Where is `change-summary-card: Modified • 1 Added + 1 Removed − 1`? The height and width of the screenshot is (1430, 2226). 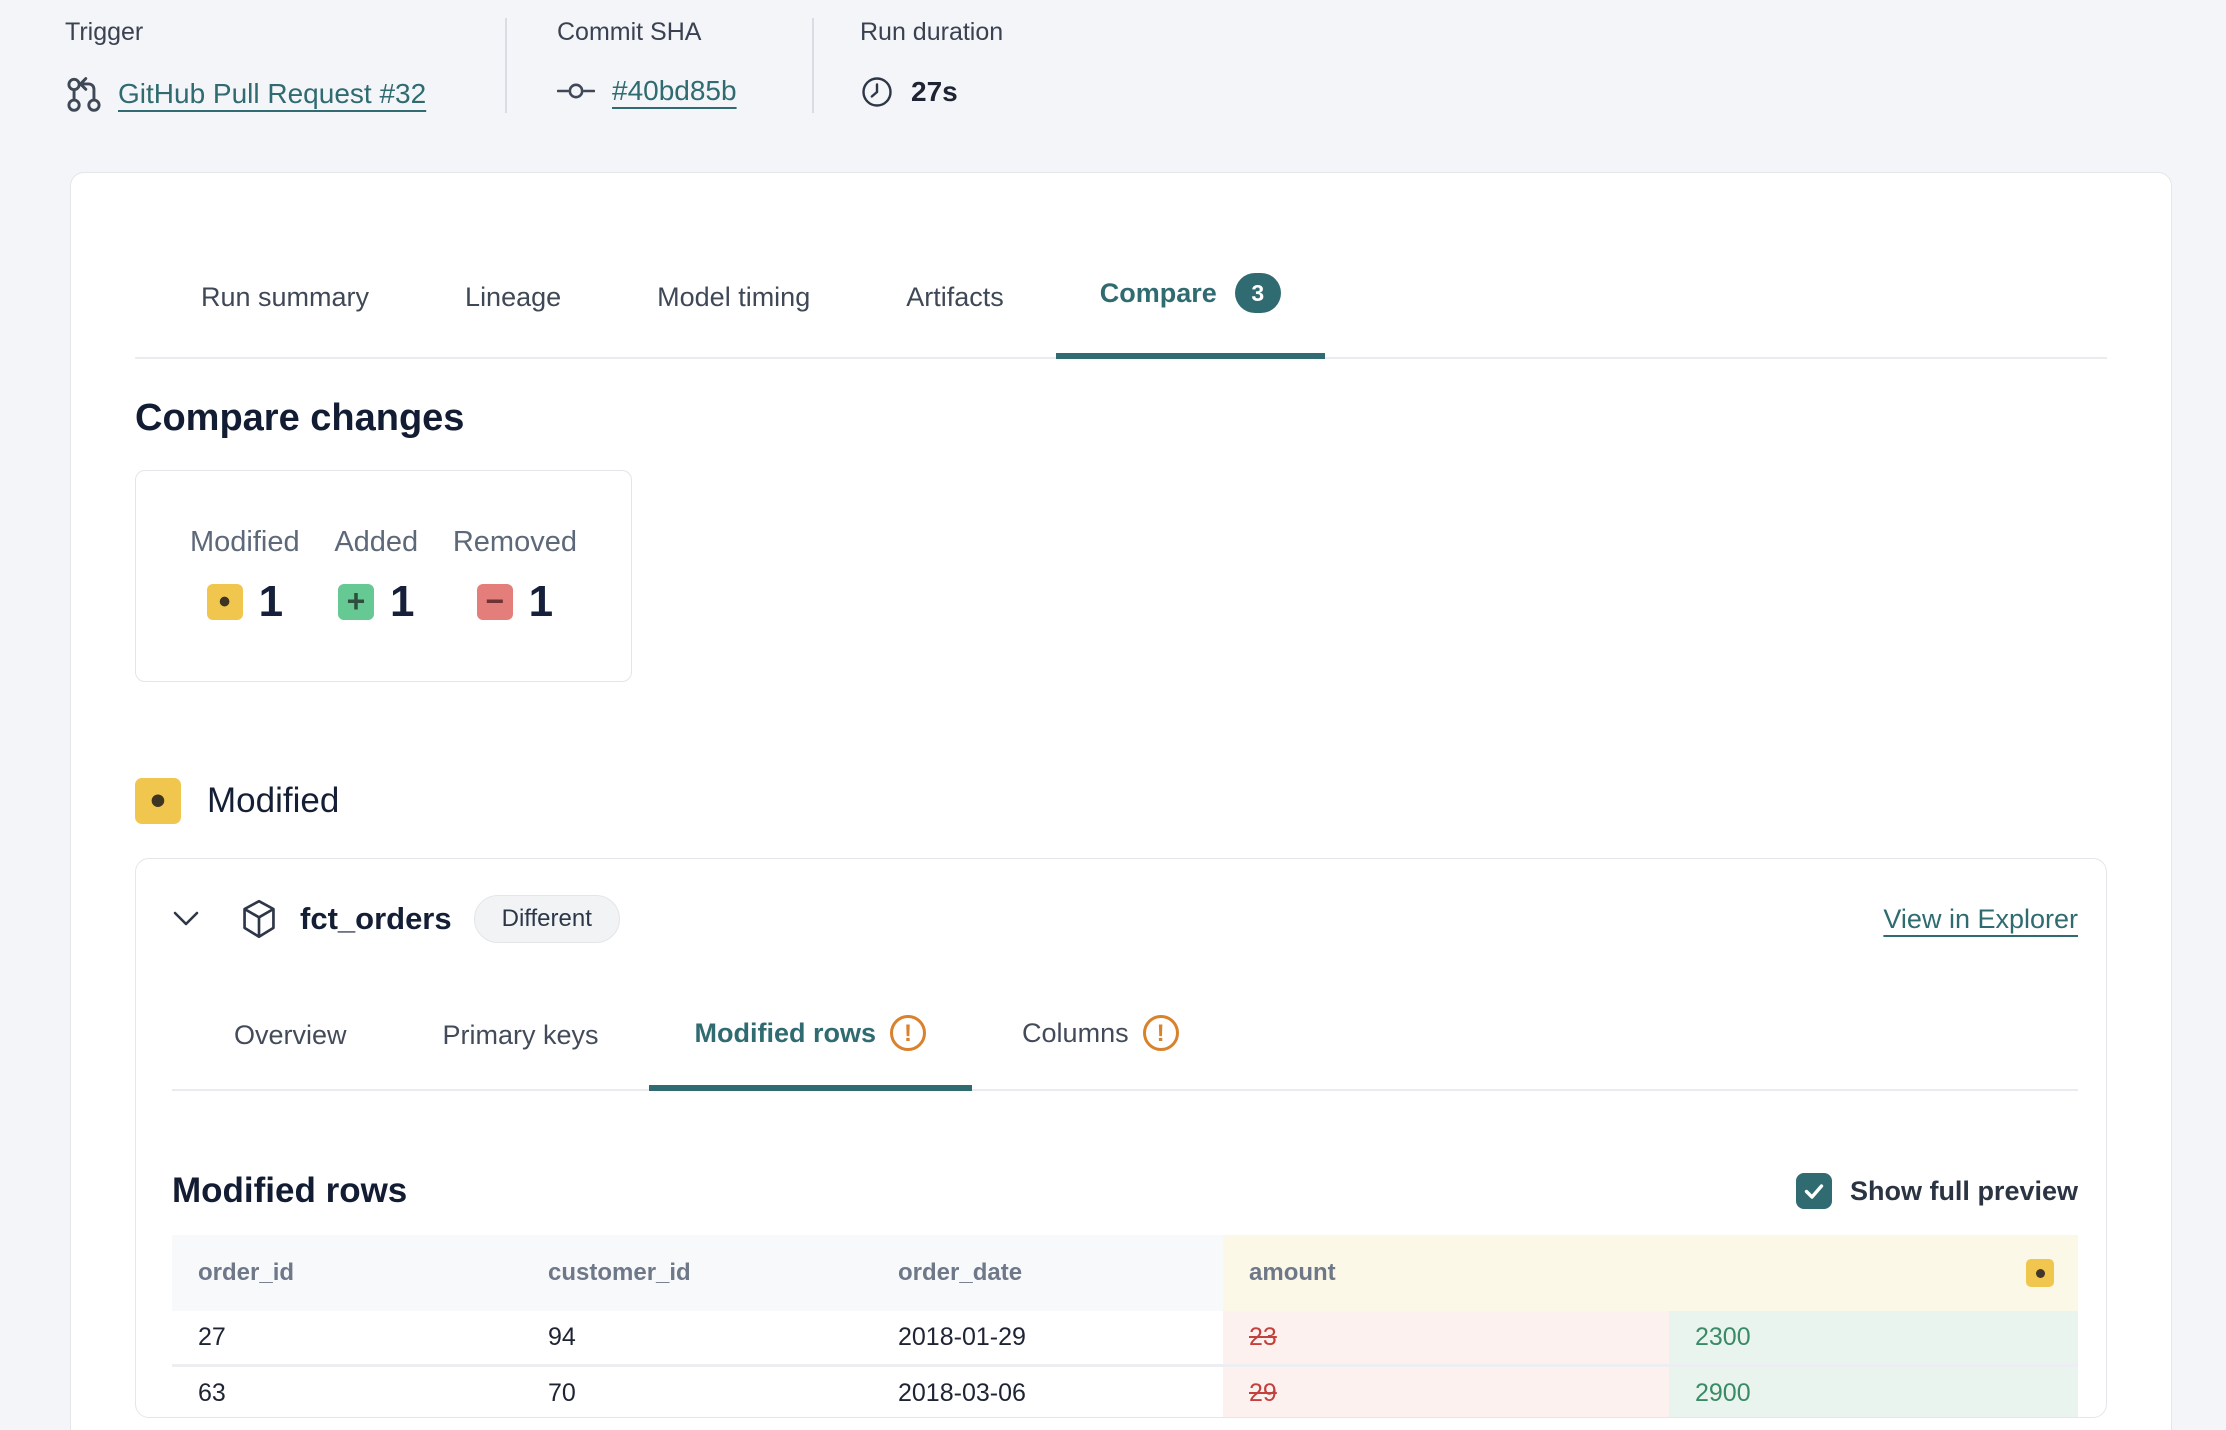 change-summary-card: Modified • 1 Added + 1 Removed − 1 is located at coordinates (383, 576).